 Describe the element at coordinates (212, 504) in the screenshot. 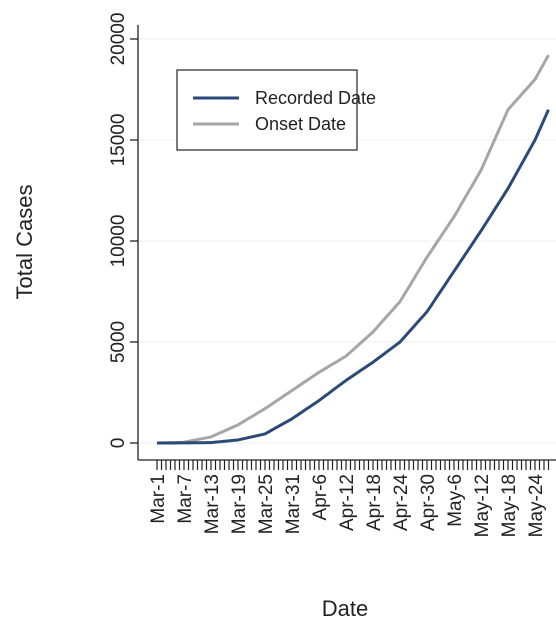

I see `x-tick-label: Mar-13` at that location.